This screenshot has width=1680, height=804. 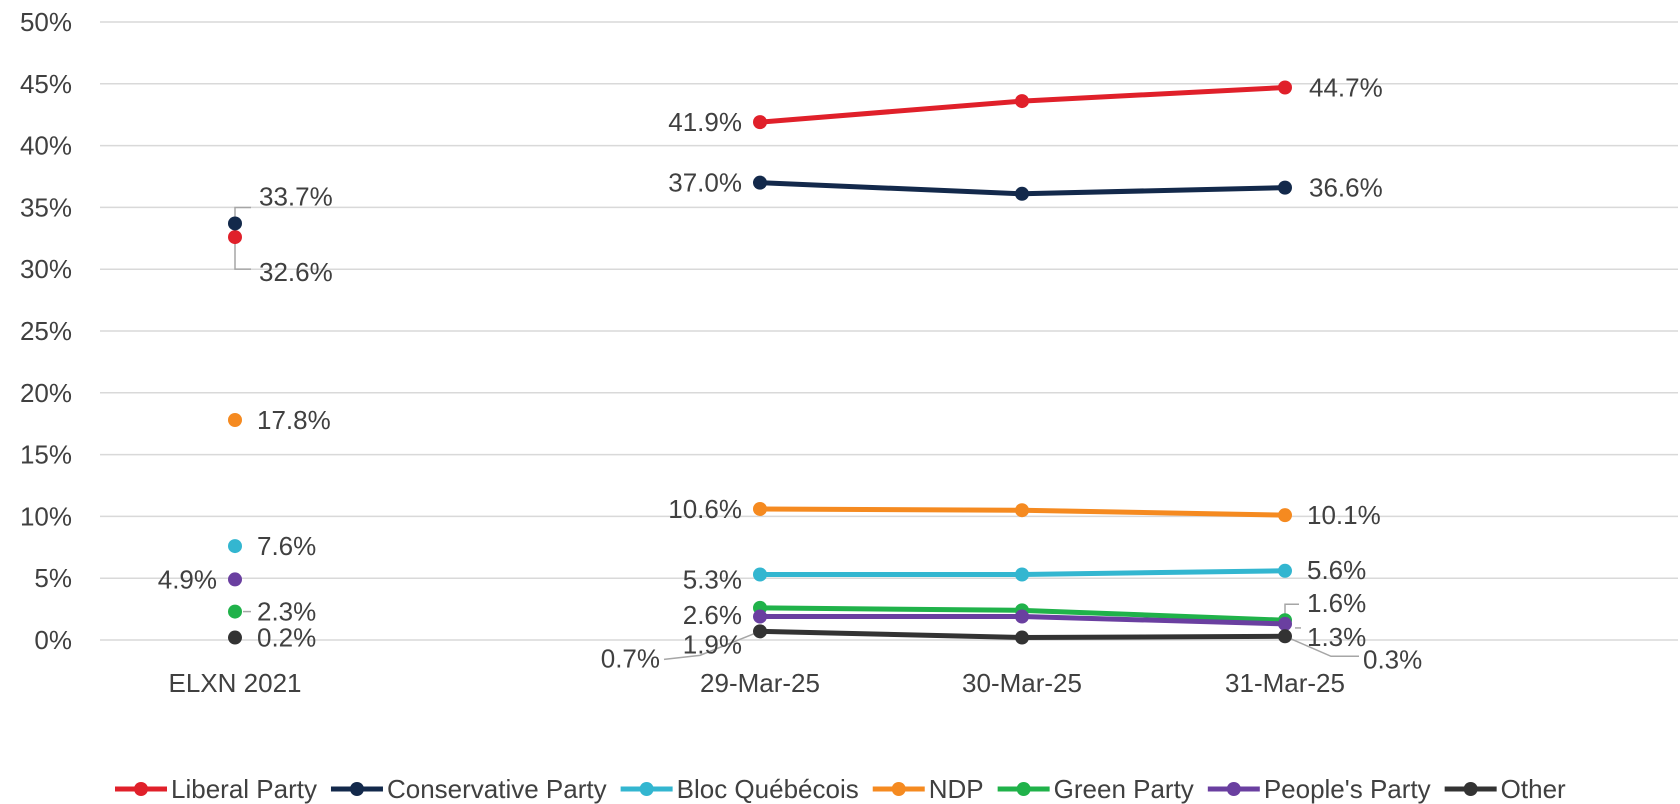 What do you see at coordinates (46, 455) in the screenshot?
I see `y-tick-label: 15%` at bounding box center [46, 455].